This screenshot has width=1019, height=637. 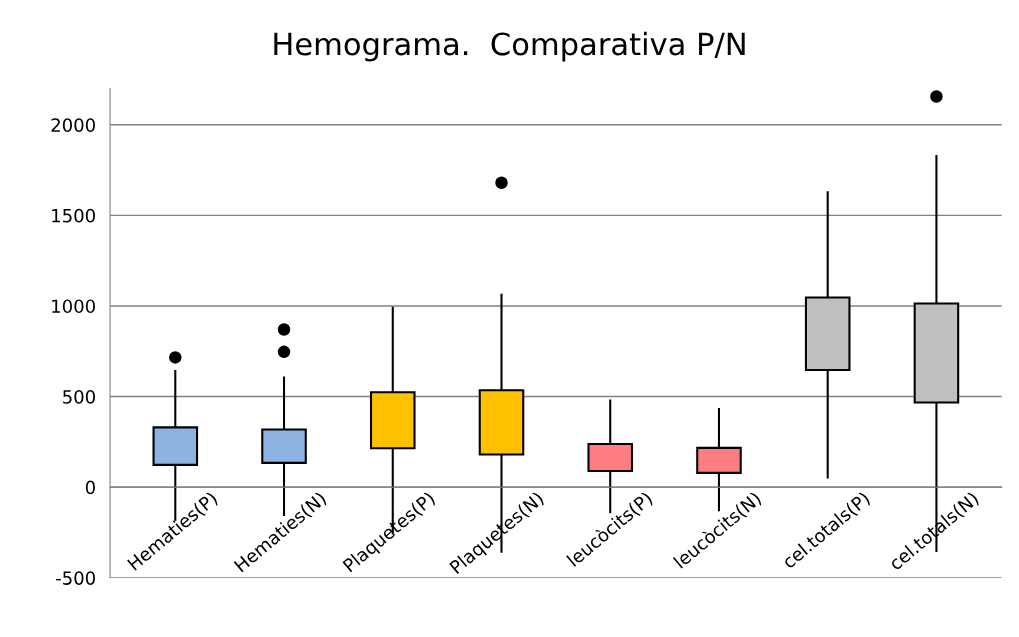 I want to click on y-tick-label: 500, so click(x=79, y=397).